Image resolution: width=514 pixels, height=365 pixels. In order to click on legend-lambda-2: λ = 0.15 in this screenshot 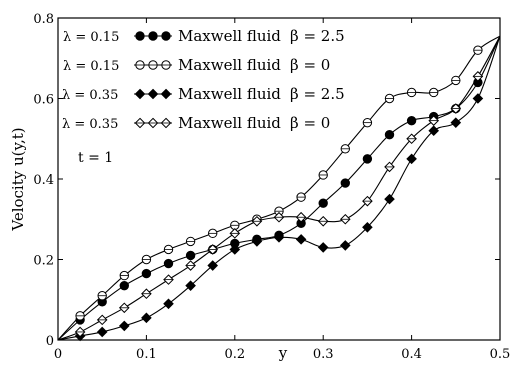, I will do `click(91, 66)`.